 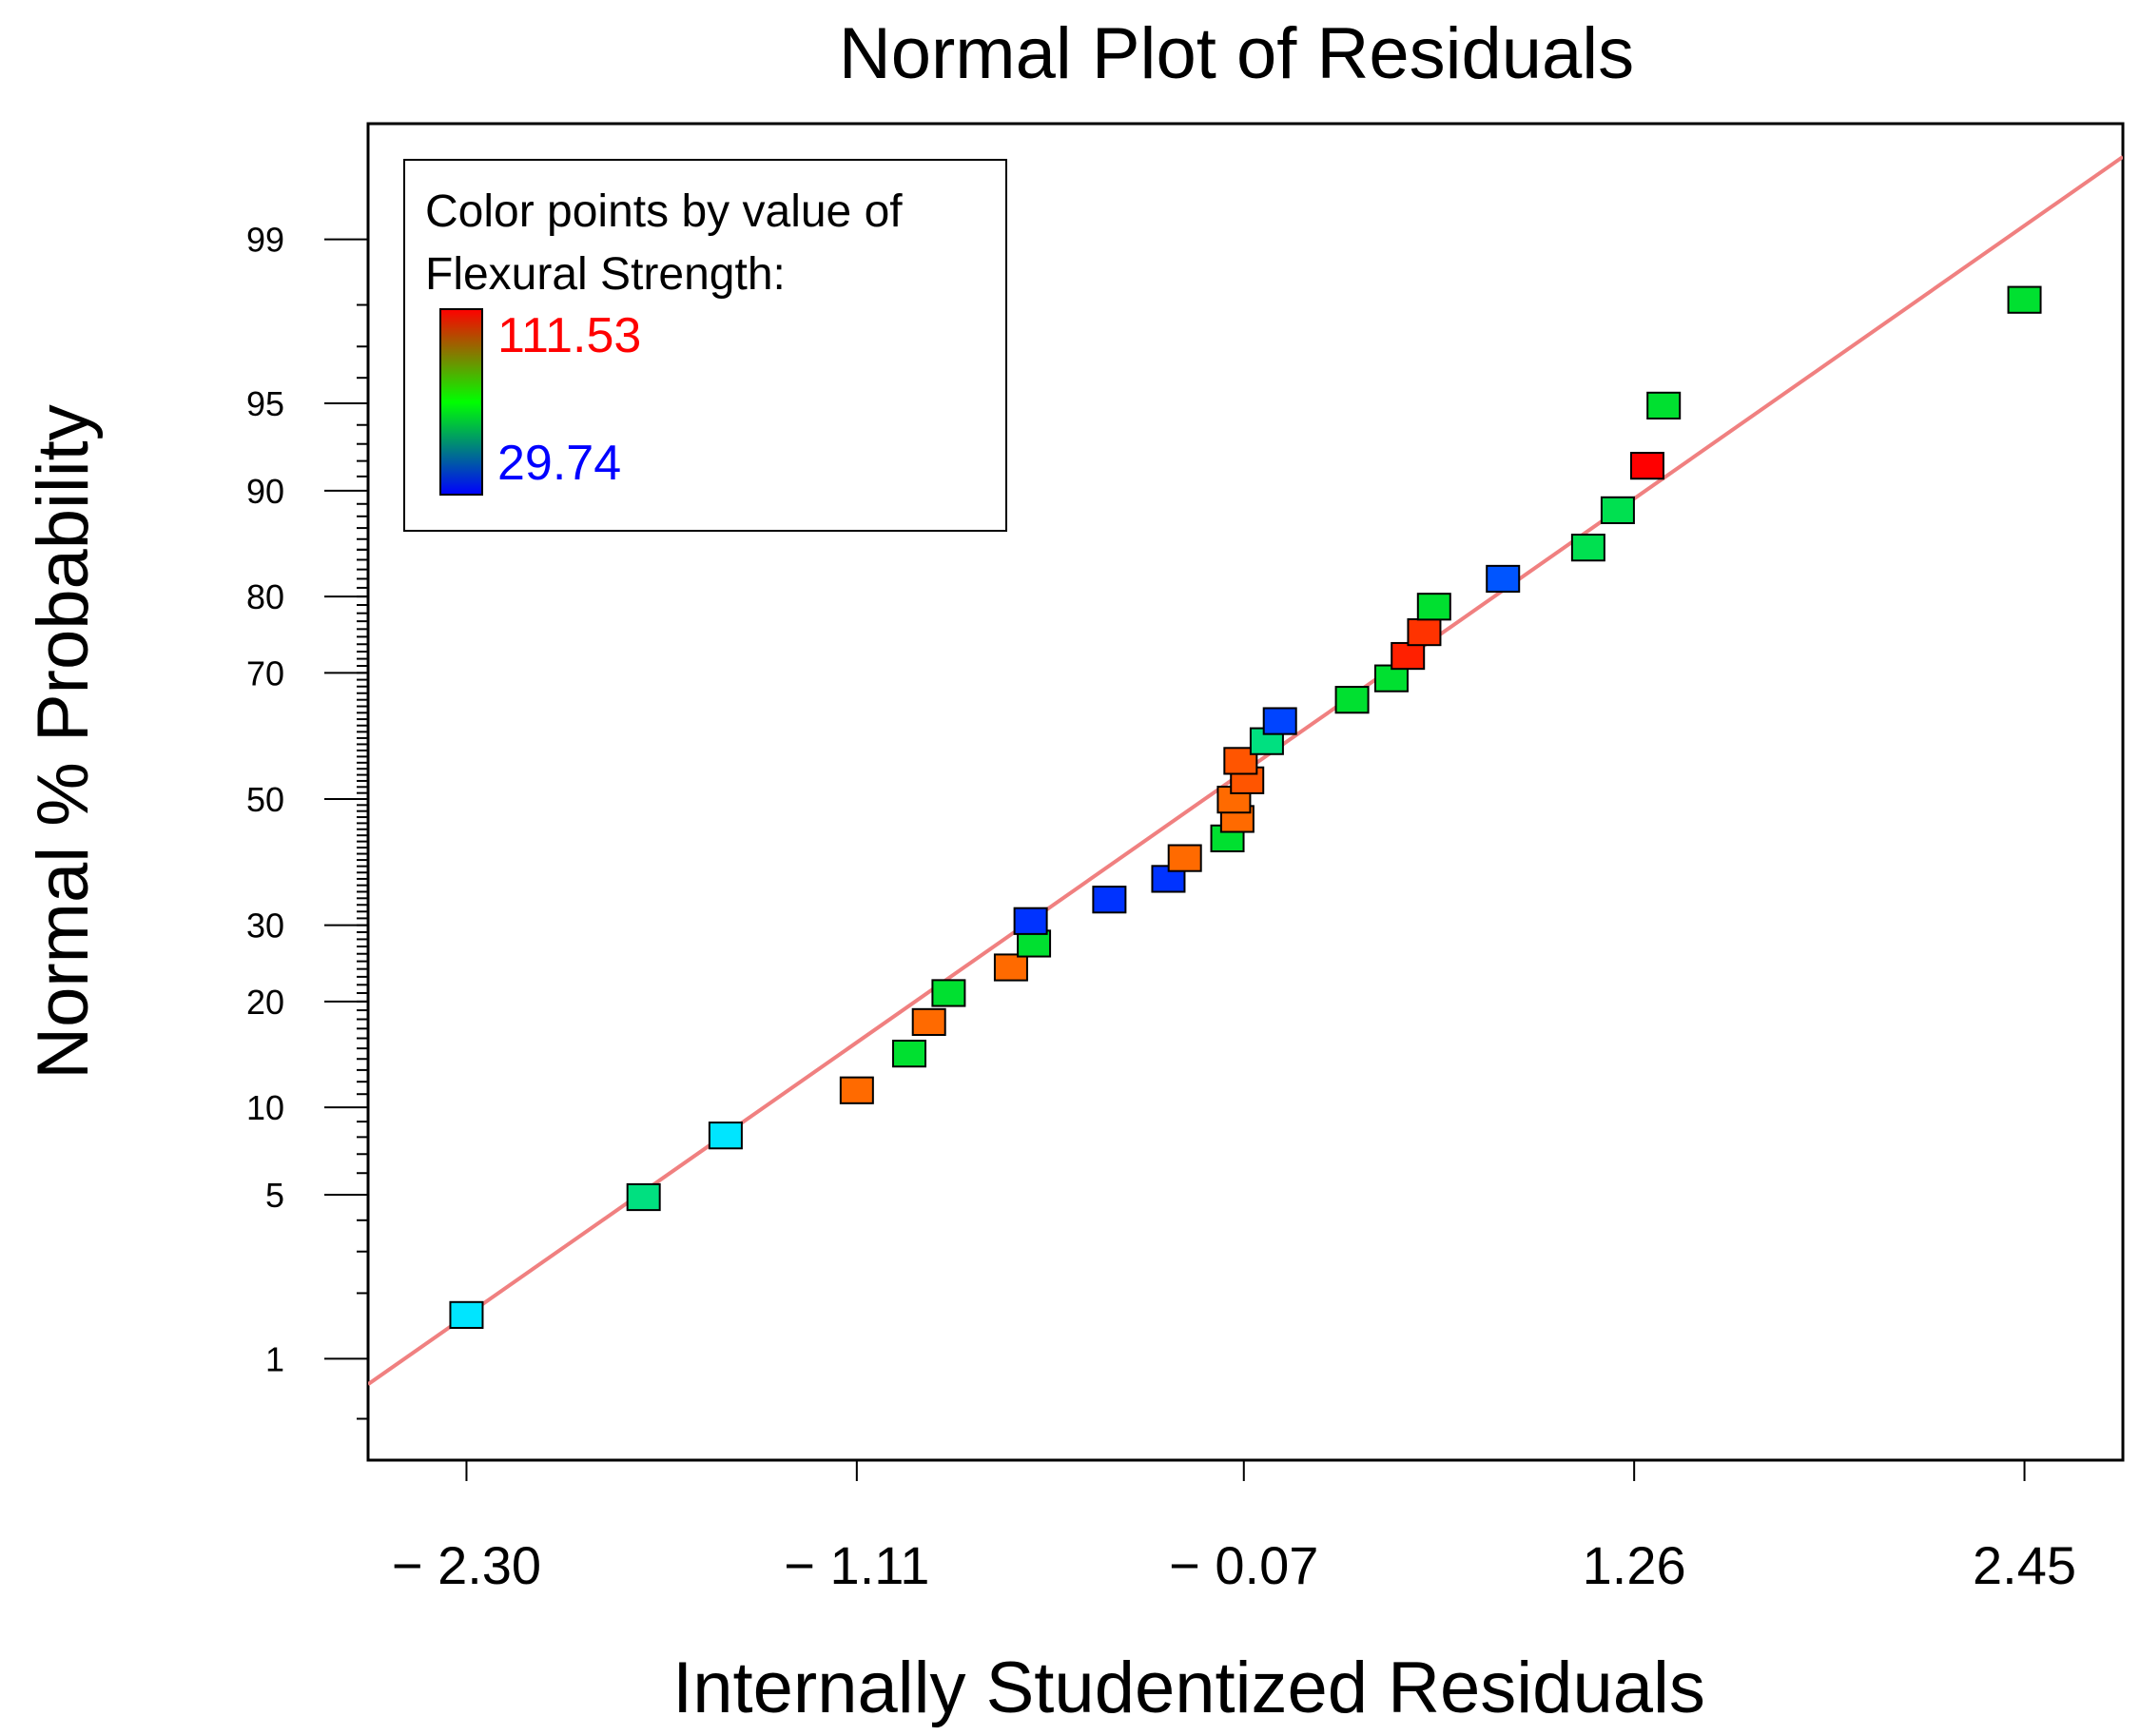 What do you see at coordinates (1236, 54) in the screenshot?
I see `chart-title: Normal Plot of Residuals` at bounding box center [1236, 54].